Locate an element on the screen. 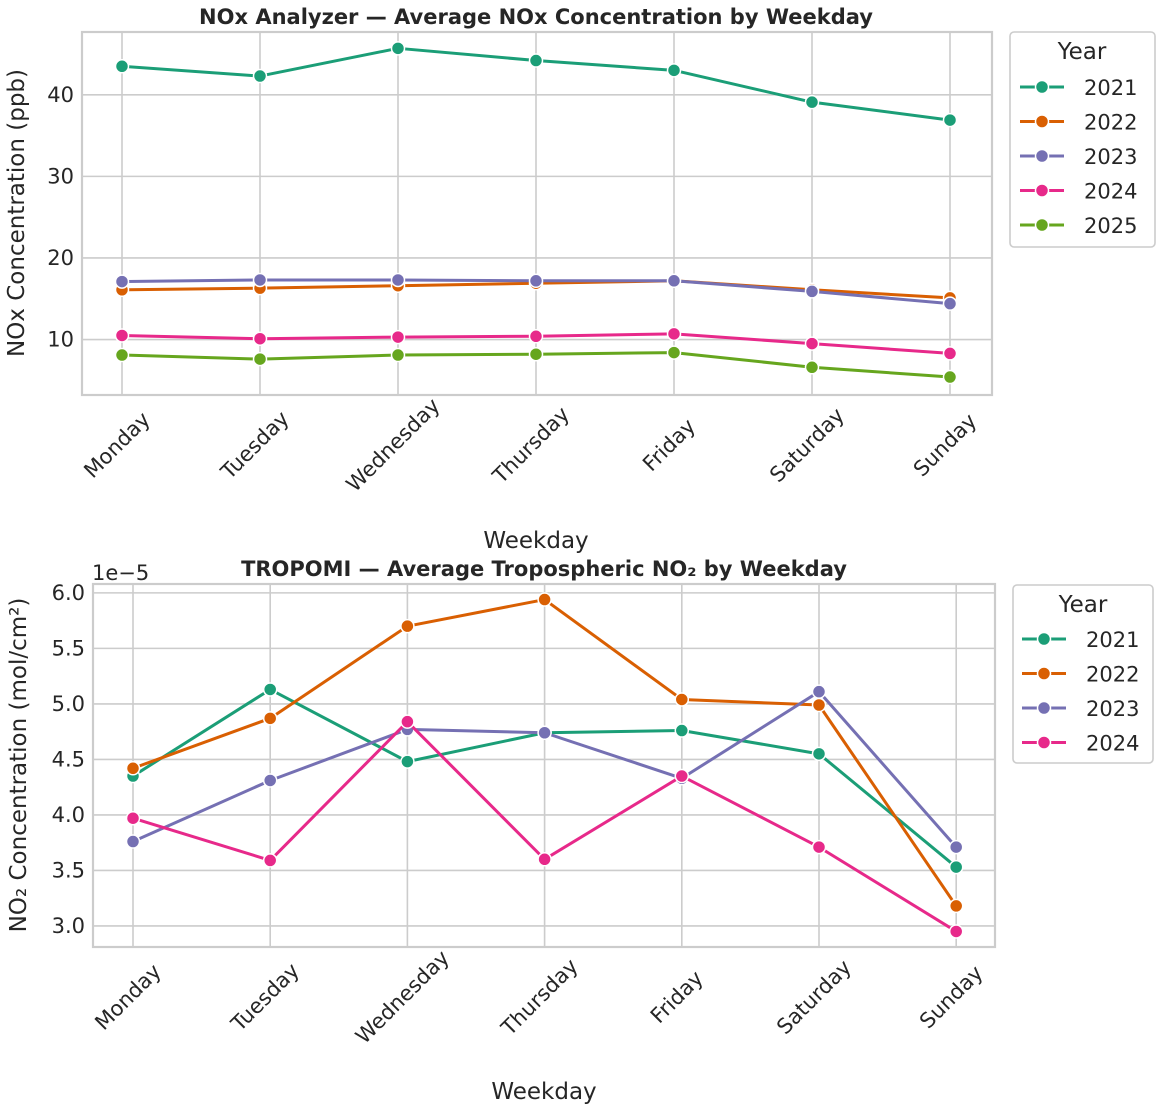  legend-item-2025: 2025 is located at coordinates (1078, 226).